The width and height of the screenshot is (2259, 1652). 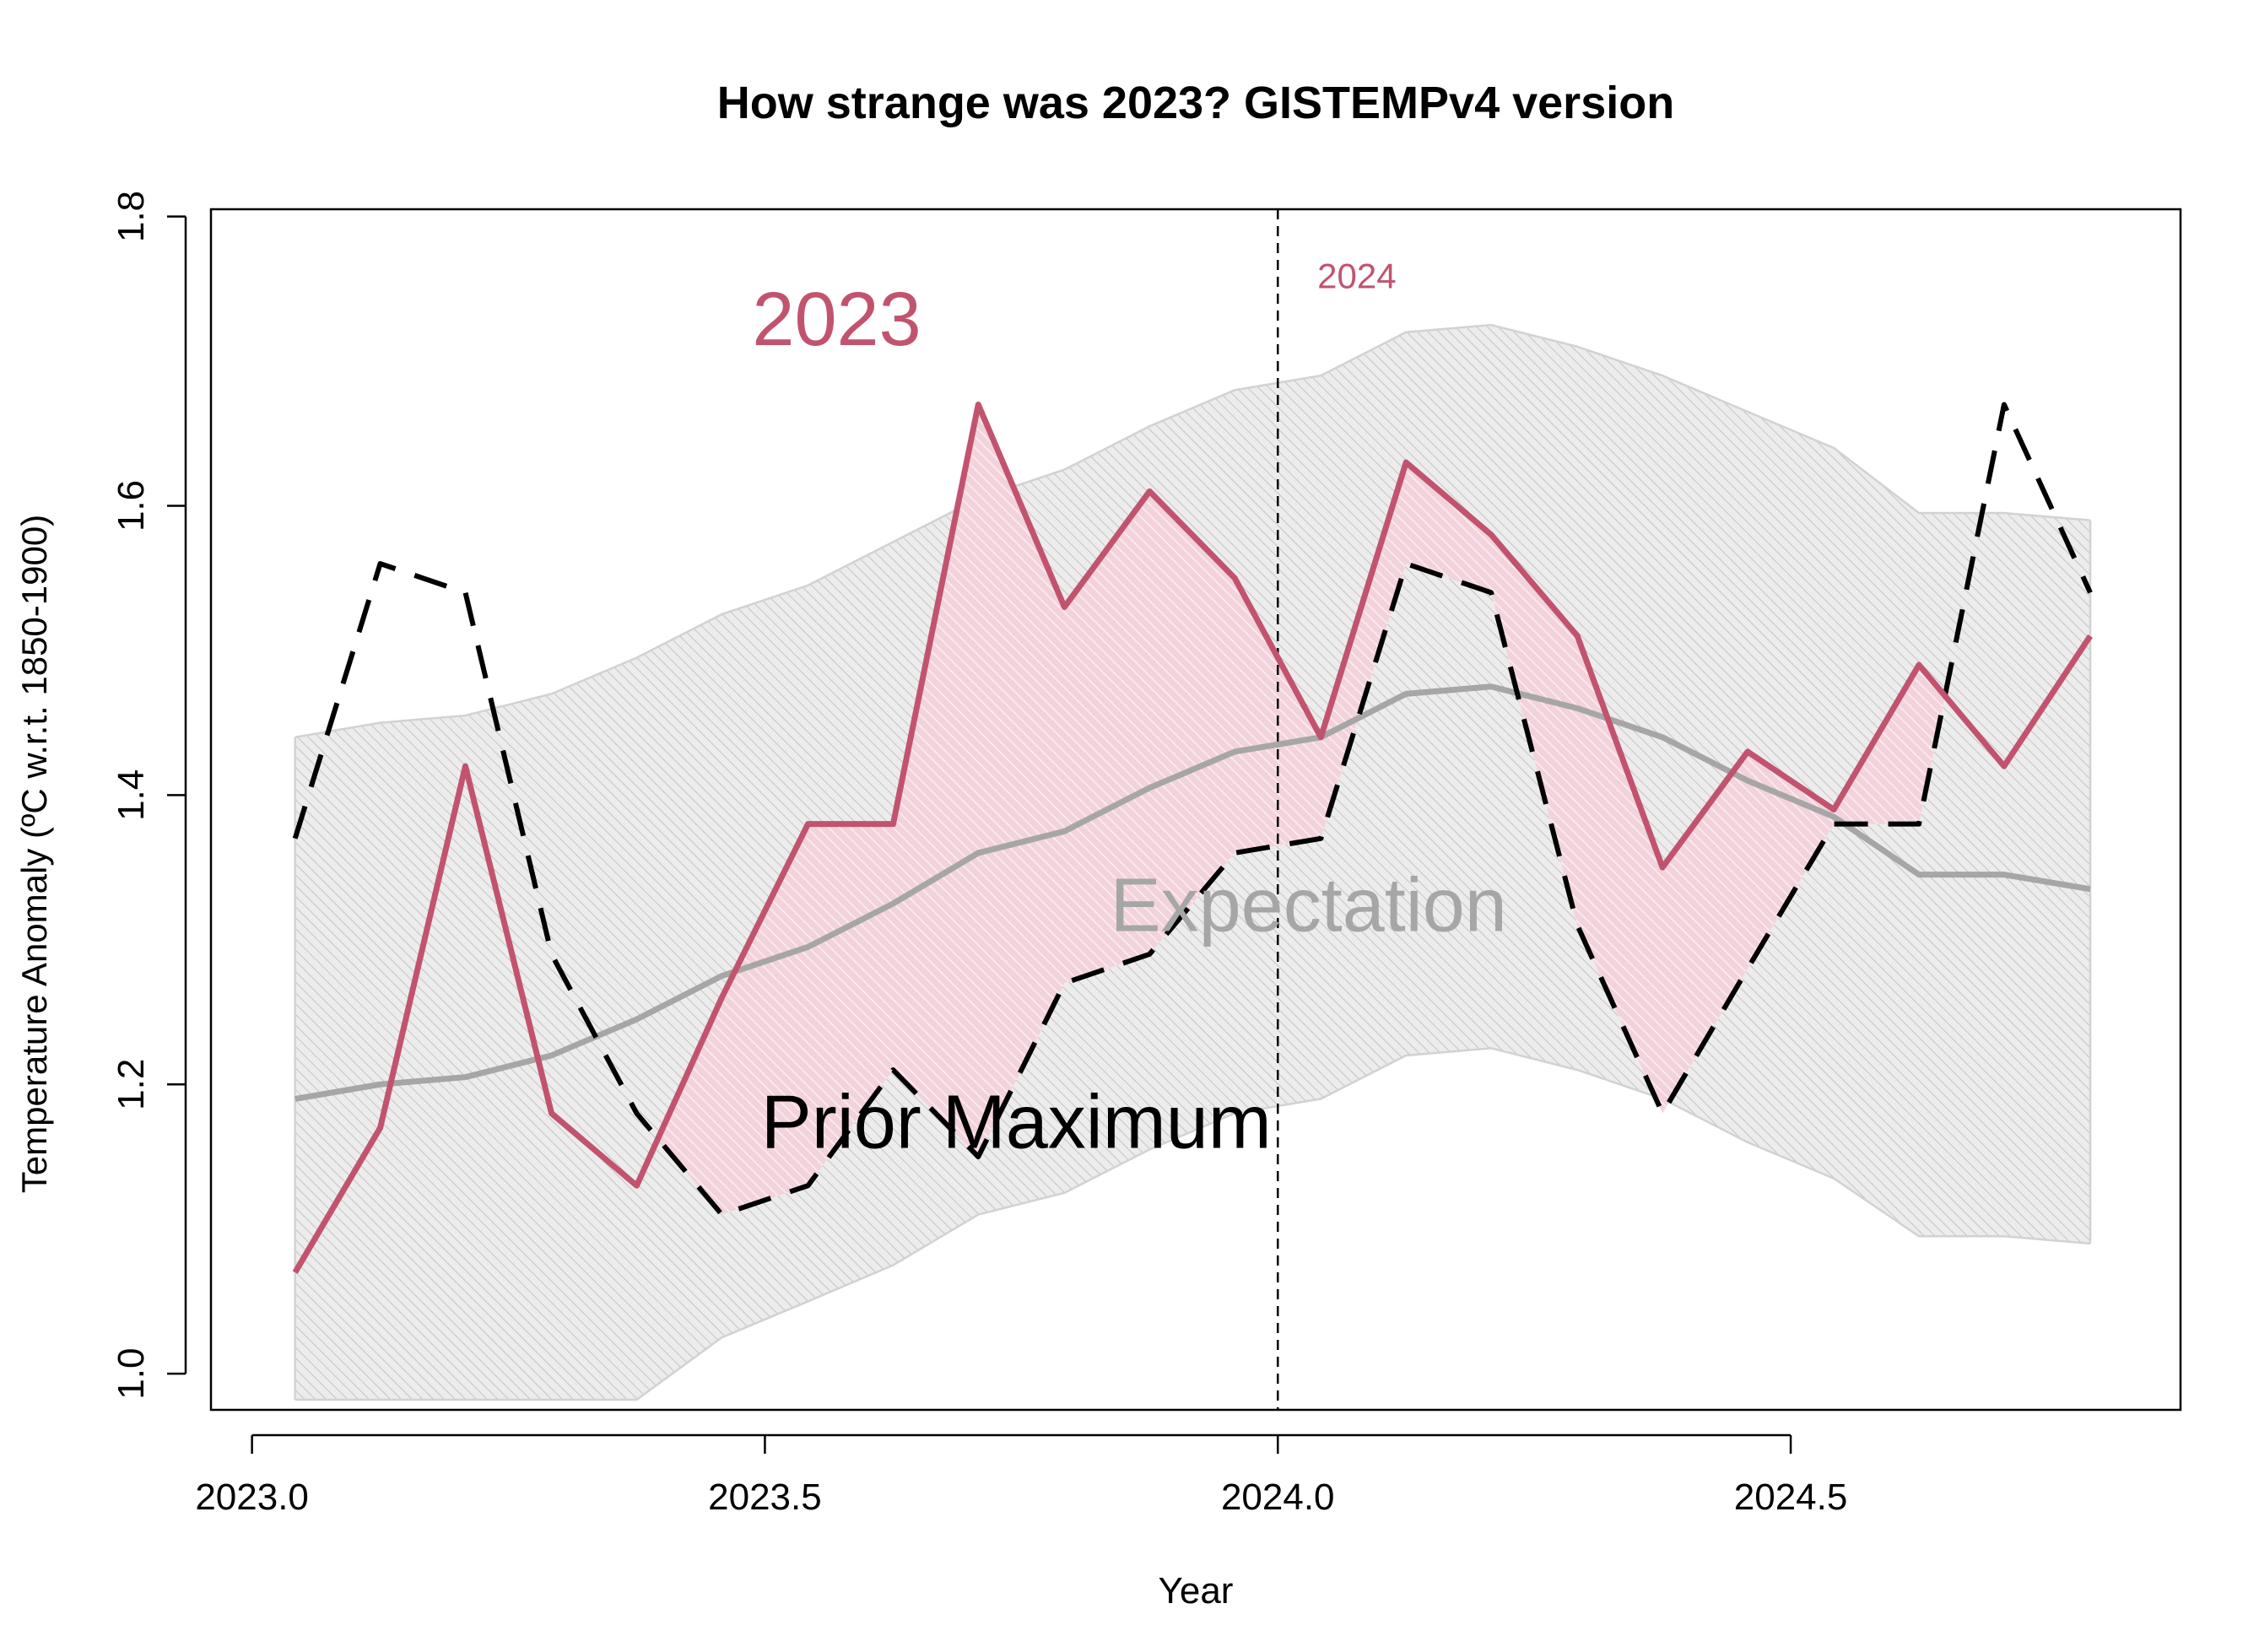 What do you see at coordinates (765, 1497) in the screenshot?
I see `x-tick-label: 2023.5` at bounding box center [765, 1497].